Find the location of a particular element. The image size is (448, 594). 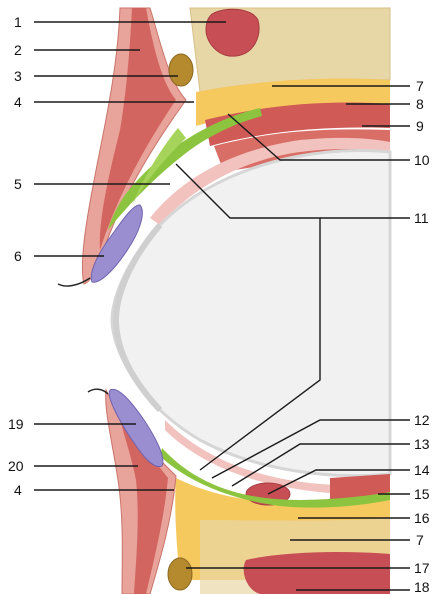

label-16: 16 is located at coordinates (422, 518).